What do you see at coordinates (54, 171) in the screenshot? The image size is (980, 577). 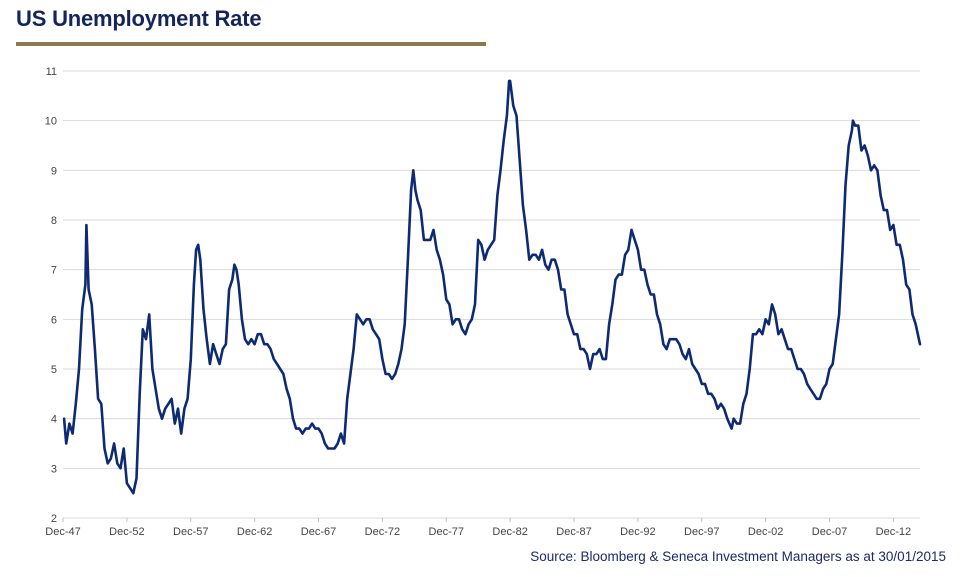 I see `y-tick-label: 9` at bounding box center [54, 171].